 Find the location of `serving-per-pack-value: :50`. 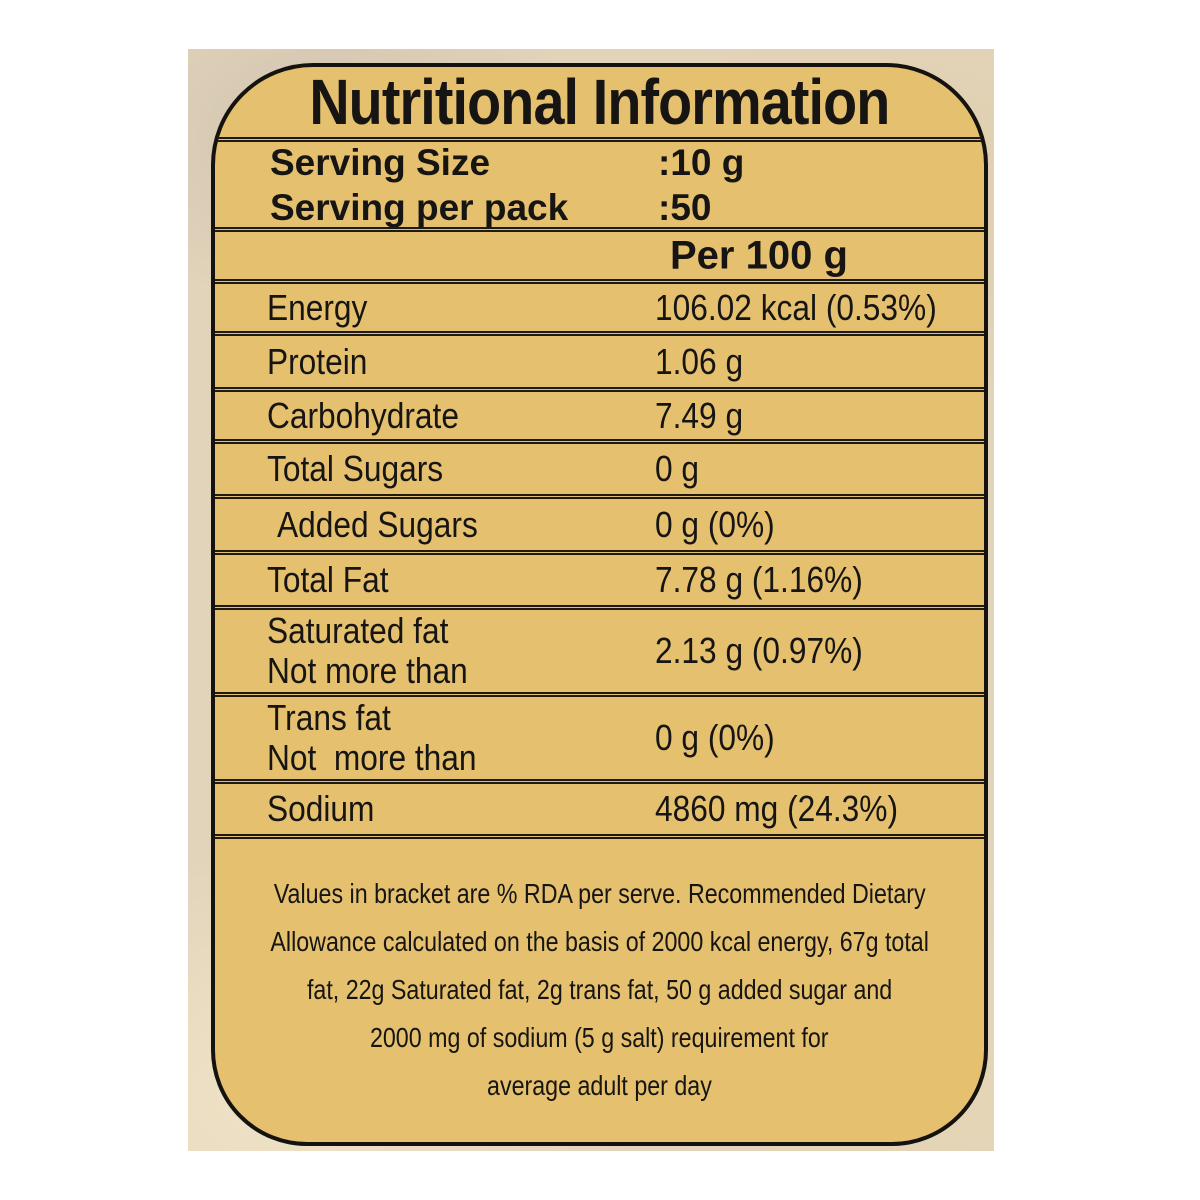

serving-per-pack-value: :50 is located at coordinates (685, 207).